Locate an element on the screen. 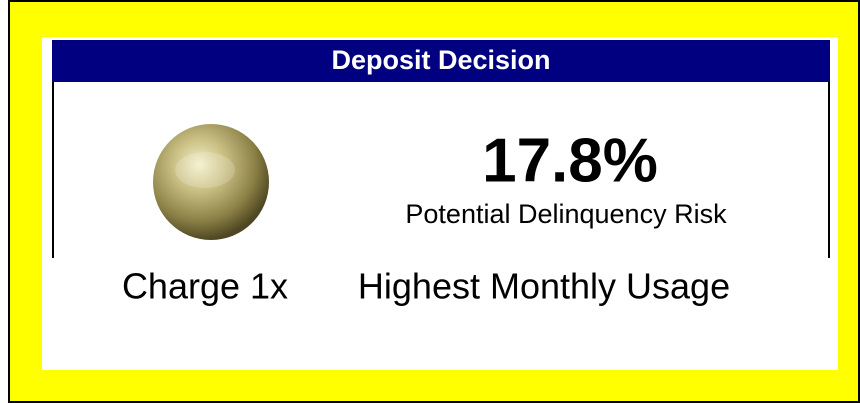 The width and height of the screenshot is (860, 403). risk-label: Potential Delinquency Risk is located at coordinates (566, 214).